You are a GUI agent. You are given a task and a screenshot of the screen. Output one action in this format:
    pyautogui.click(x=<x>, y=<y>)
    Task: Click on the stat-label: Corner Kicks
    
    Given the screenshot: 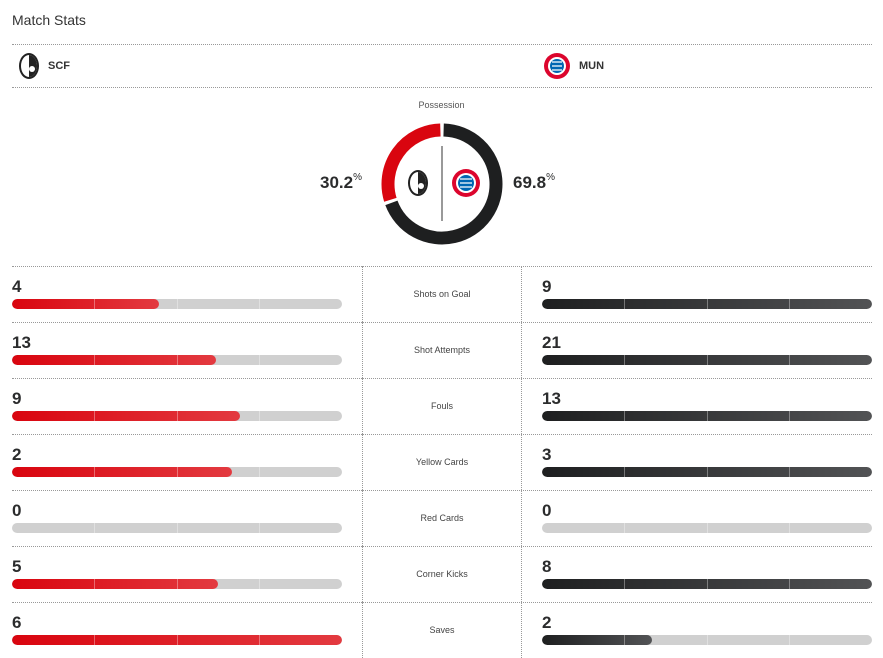 What is the action you would take?
    pyautogui.click(x=442, y=574)
    